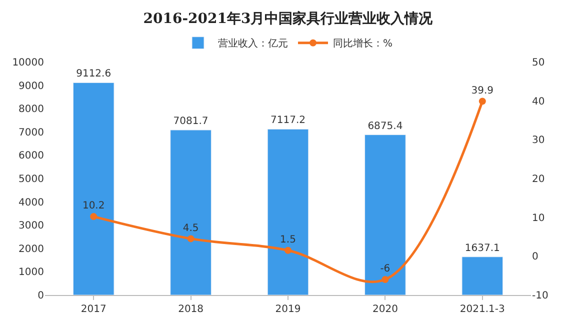 This screenshot has height=327, width=576. What do you see at coordinates (288, 120) in the screenshot?
I see `data-label: 7117.2` at bounding box center [288, 120].